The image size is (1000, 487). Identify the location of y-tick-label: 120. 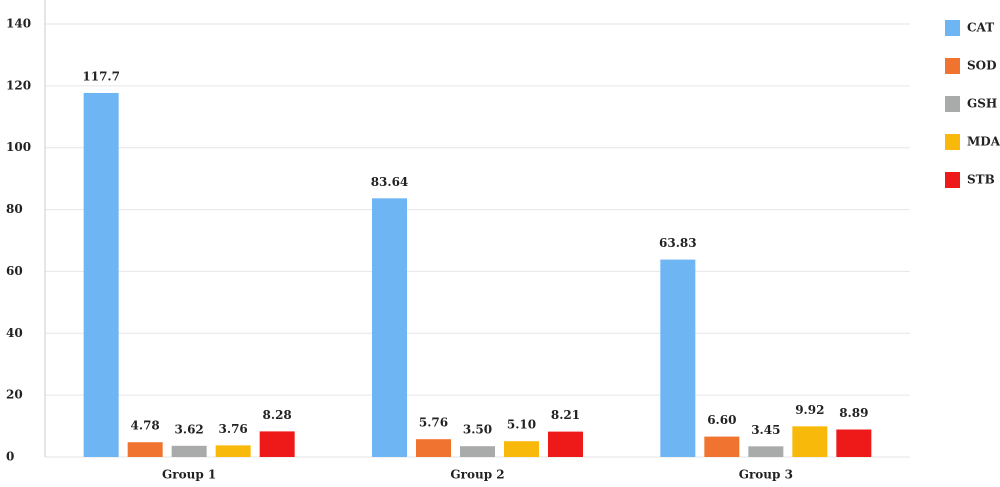
(18, 85).